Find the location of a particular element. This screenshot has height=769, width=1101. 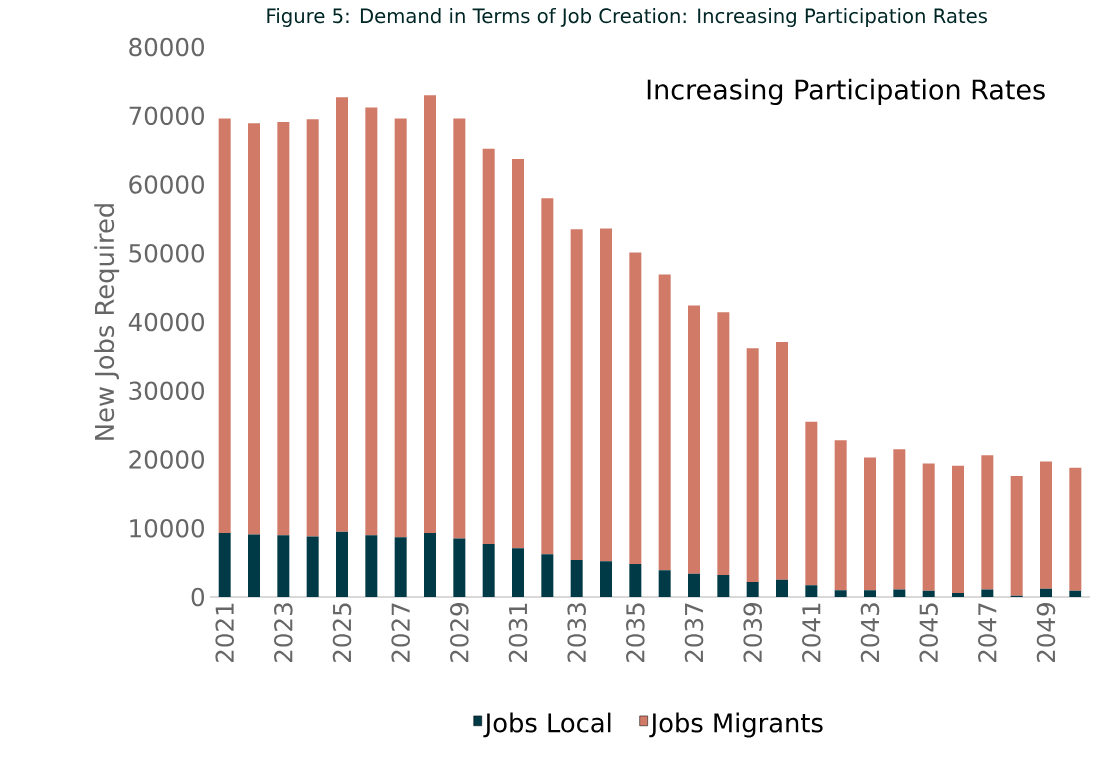

x-tick-label: 2041 is located at coordinates (811, 632).